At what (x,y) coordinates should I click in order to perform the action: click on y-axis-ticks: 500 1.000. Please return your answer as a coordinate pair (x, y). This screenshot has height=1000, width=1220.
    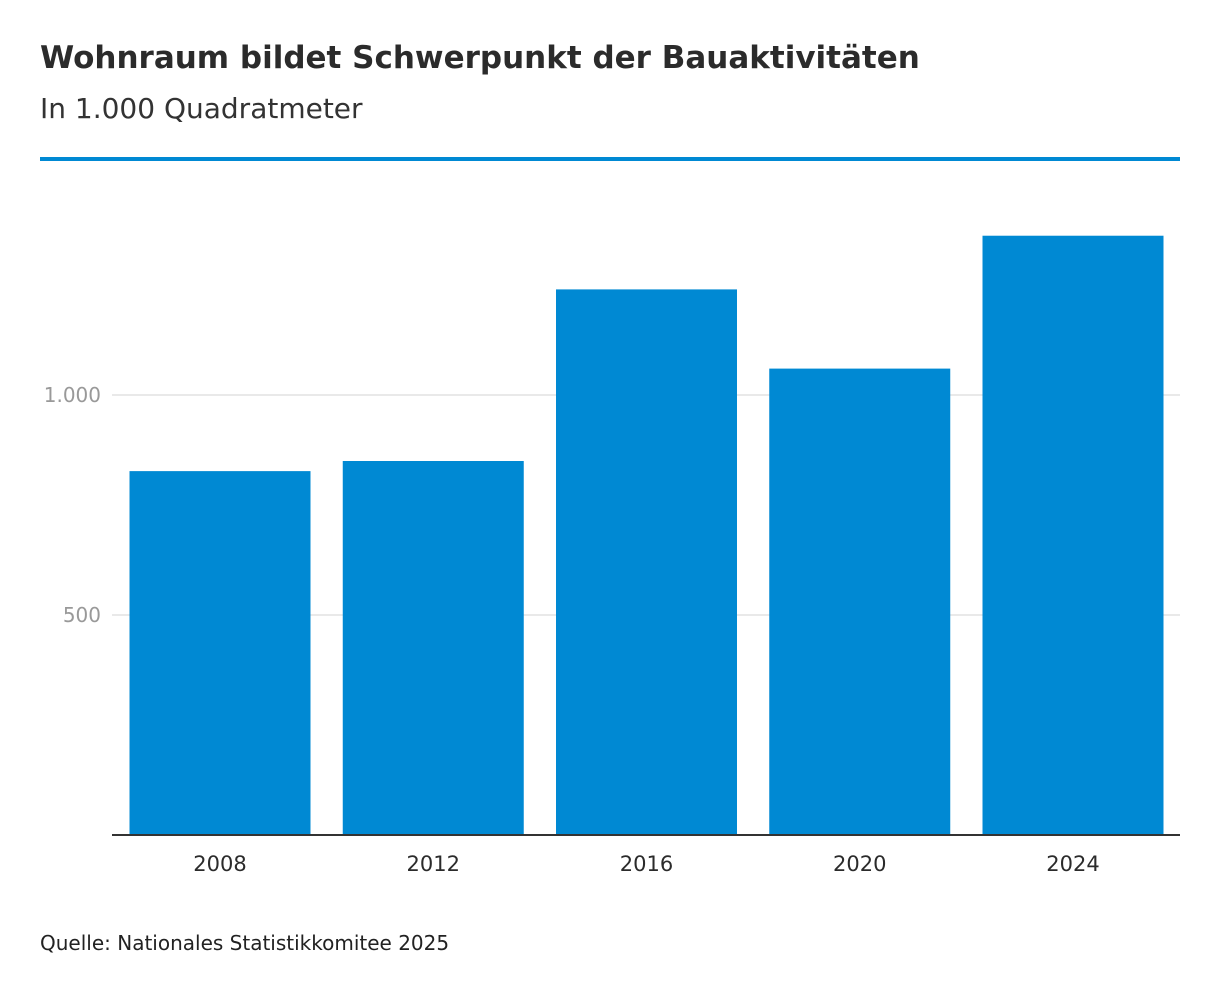
    Looking at the image, I should click on (72, 505).